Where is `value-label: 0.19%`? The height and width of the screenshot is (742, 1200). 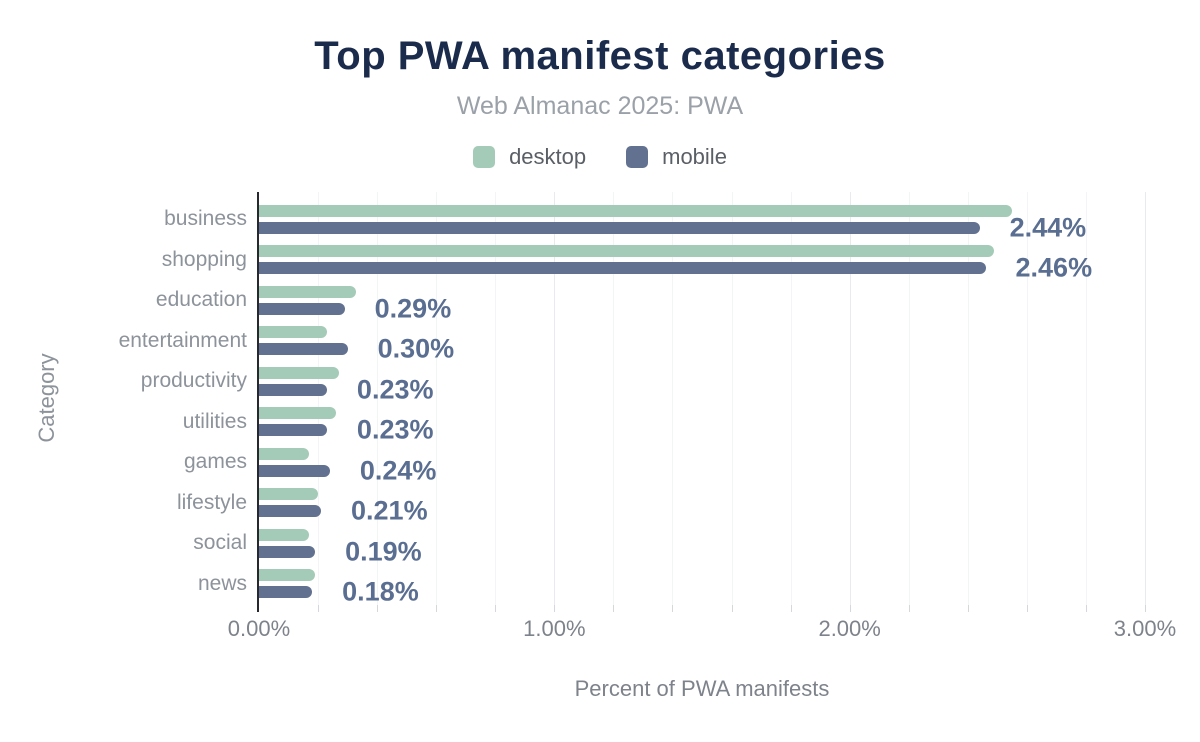
value-label: 0.19% is located at coordinates (383, 551).